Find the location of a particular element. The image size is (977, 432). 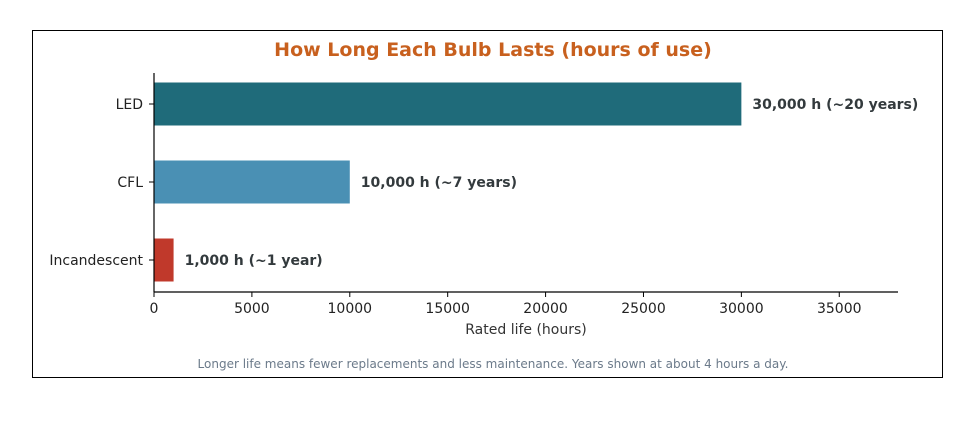

x-tick-label-20000: 20000 is located at coordinates (545, 309).